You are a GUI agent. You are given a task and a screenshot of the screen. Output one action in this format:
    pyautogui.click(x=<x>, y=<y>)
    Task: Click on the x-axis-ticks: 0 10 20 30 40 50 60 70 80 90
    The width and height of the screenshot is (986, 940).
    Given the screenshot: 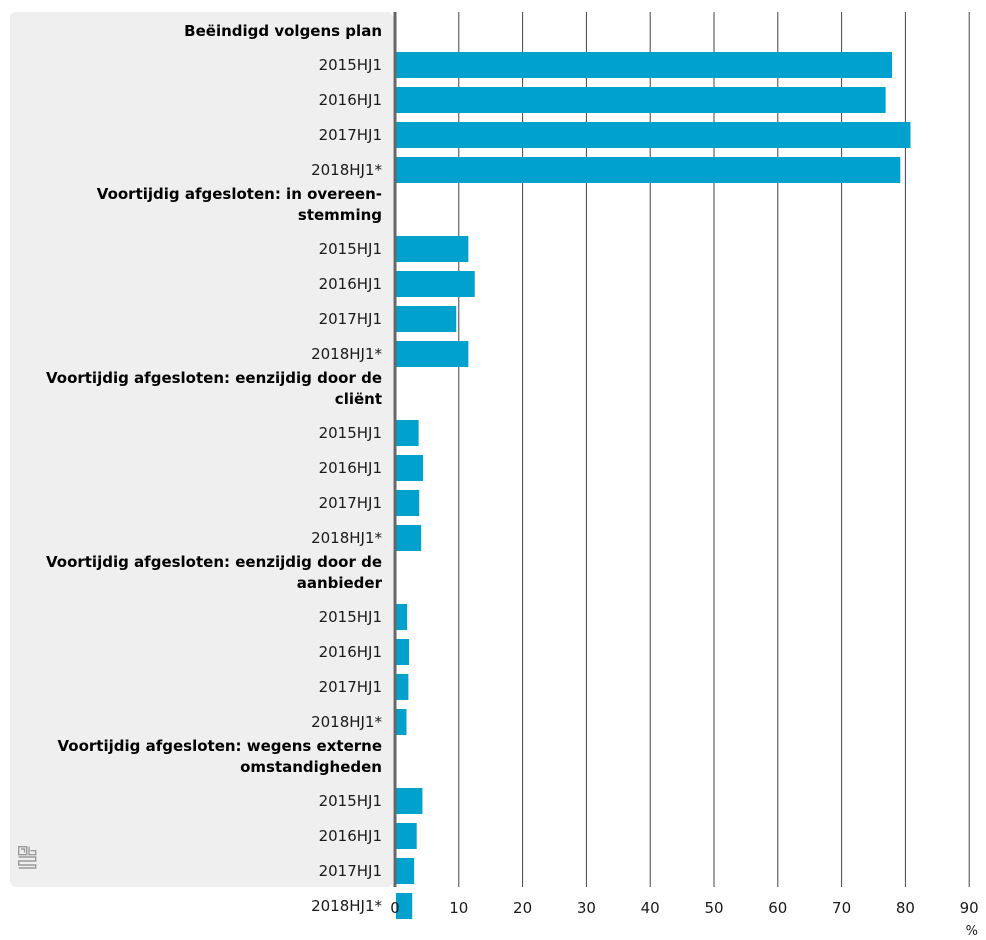 What is the action you would take?
    pyautogui.click(x=684, y=908)
    